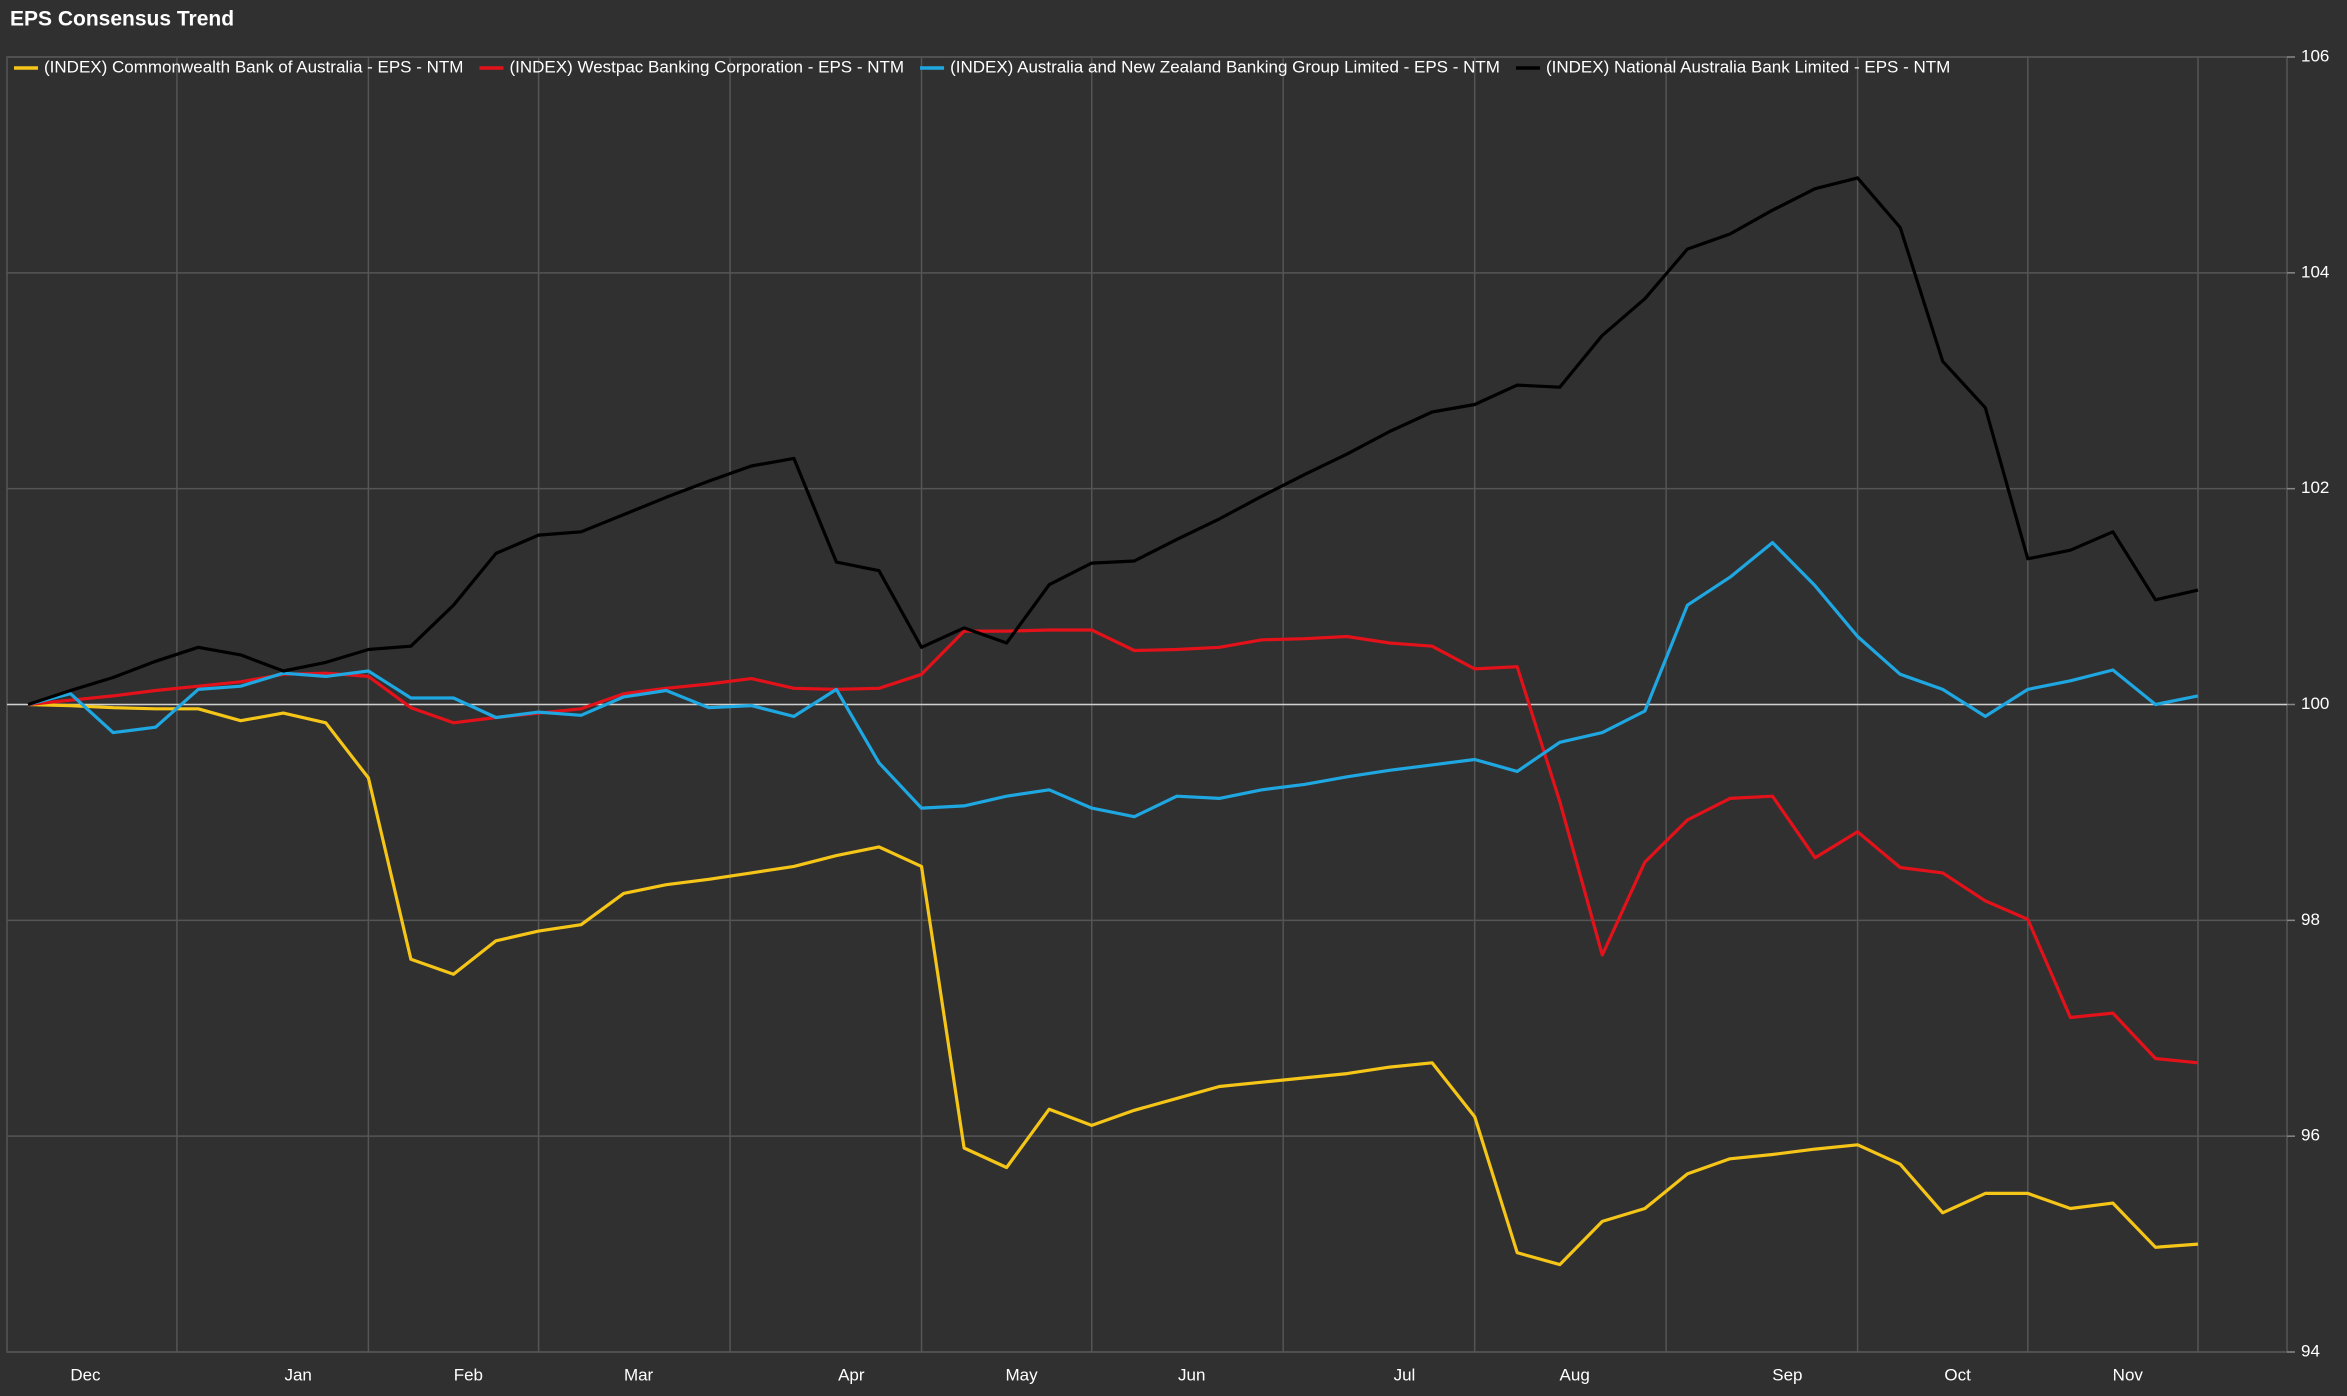  Describe the element at coordinates (2315, 703) in the screenshot. I see `y-tick-label: 100` at that location.